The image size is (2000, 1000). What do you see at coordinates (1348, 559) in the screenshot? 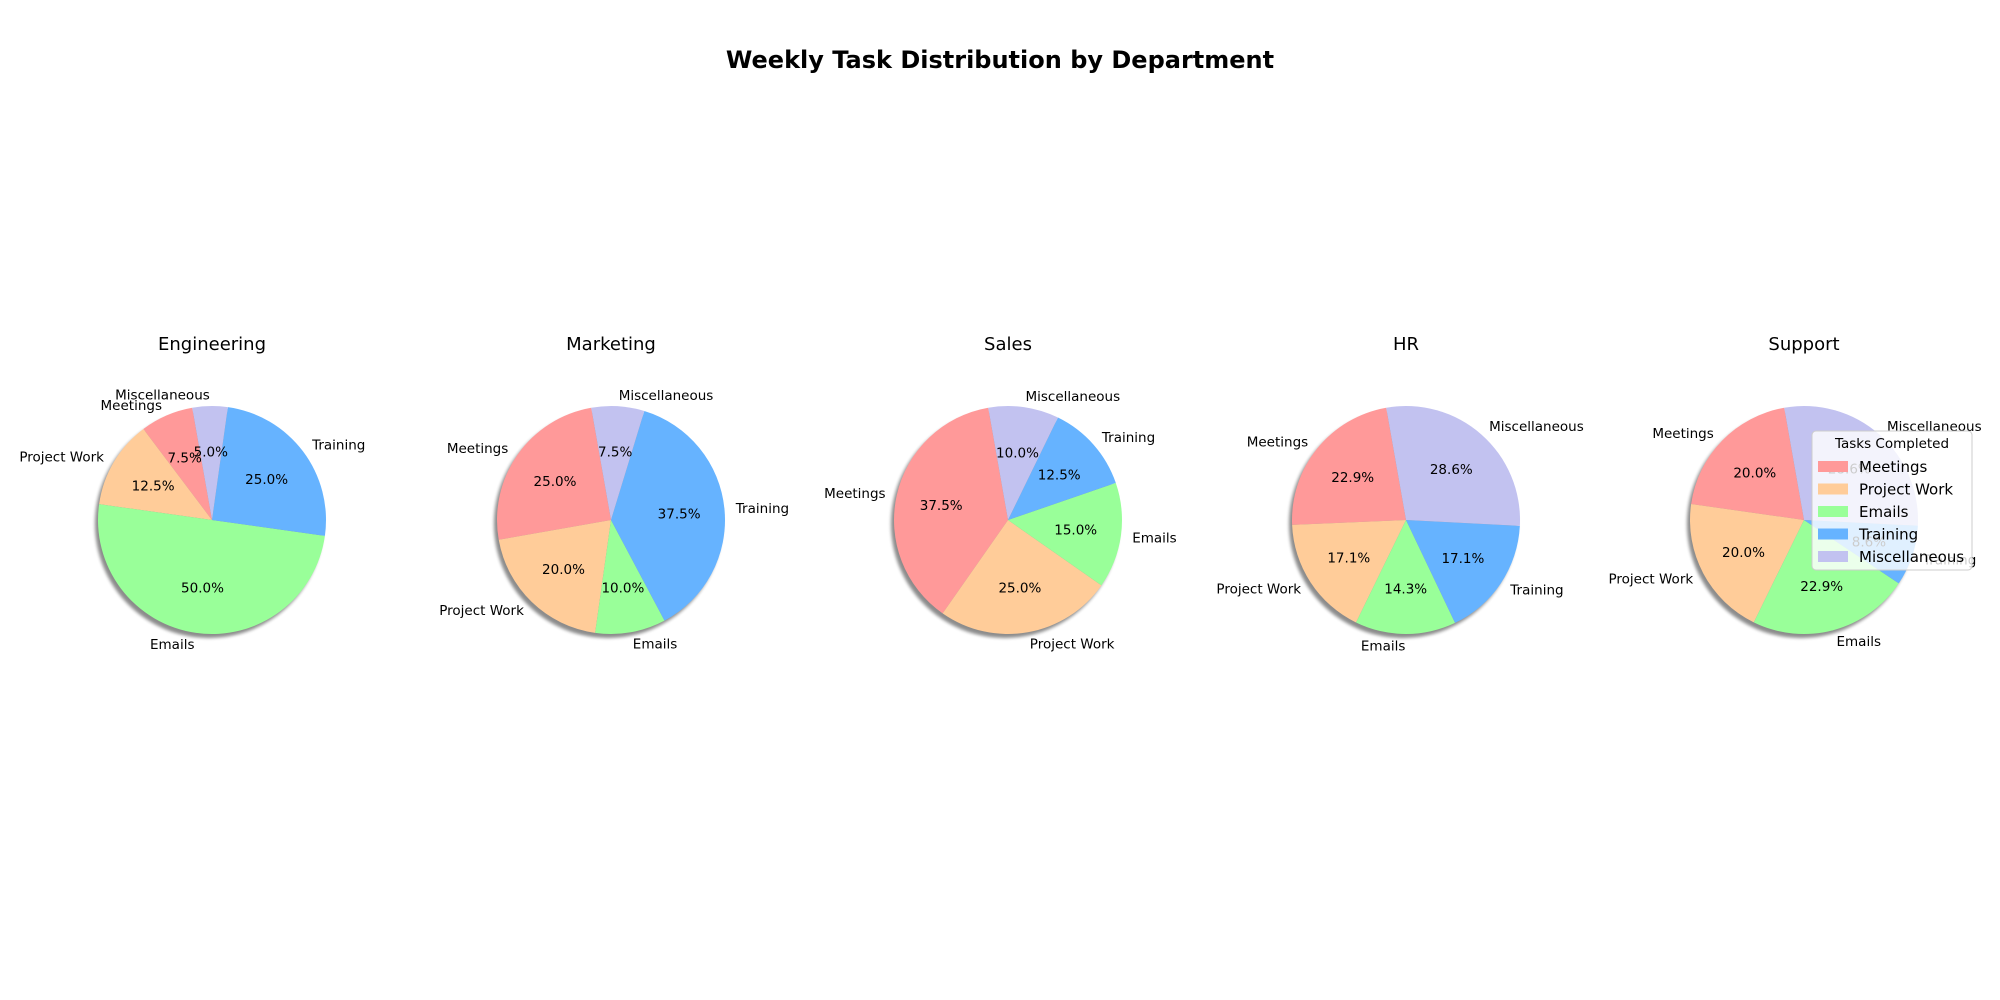
I see `pct-label-project-work: 17.1%` at bounding box center [1348, 559].